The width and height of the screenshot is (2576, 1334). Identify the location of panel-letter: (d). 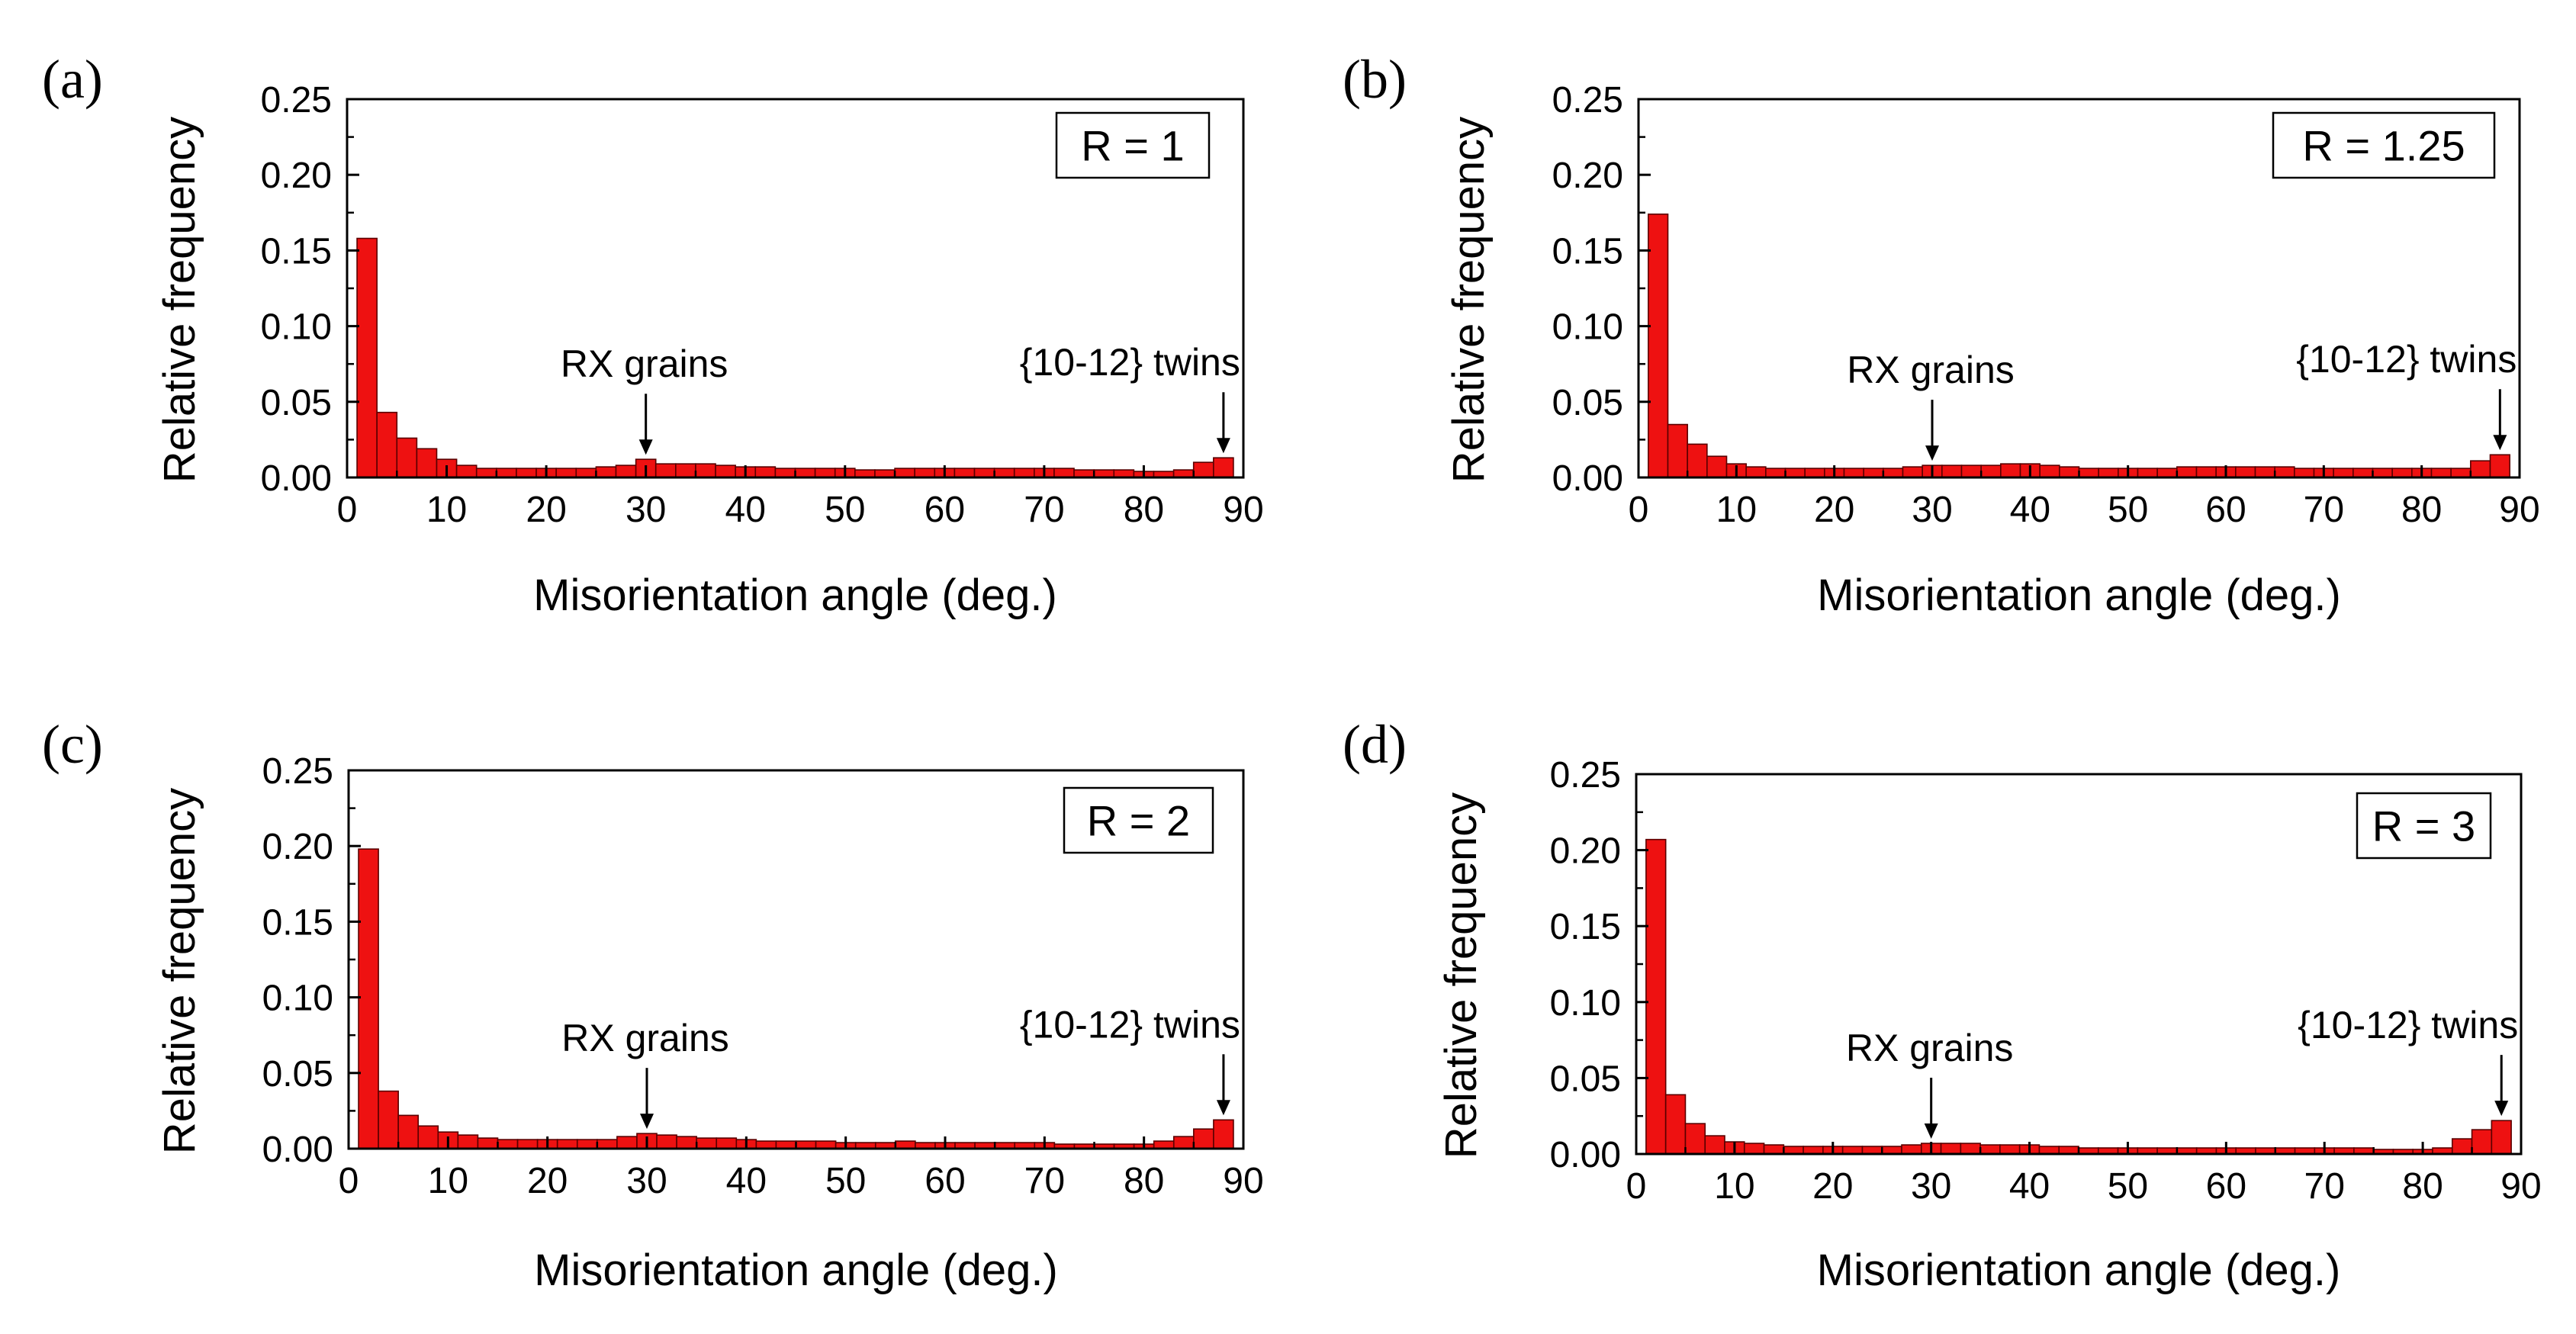
(1375, 744).